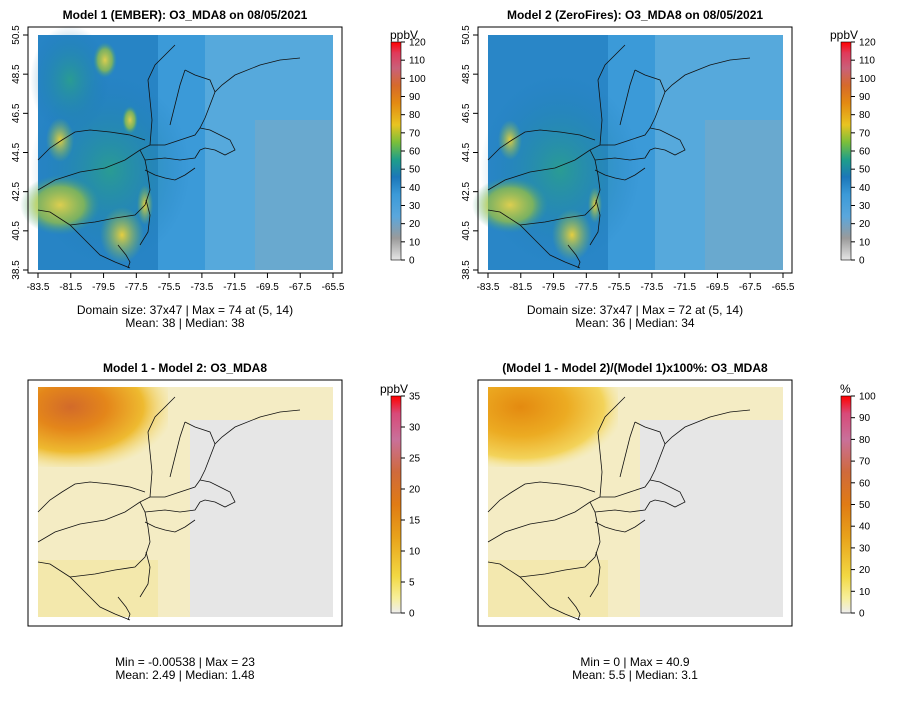 The width and height of the screenshot is (900, 706). Describe the element at coordinates (466, 191) in the screenshot. I see `y-tick-label: 42.5` at that location.